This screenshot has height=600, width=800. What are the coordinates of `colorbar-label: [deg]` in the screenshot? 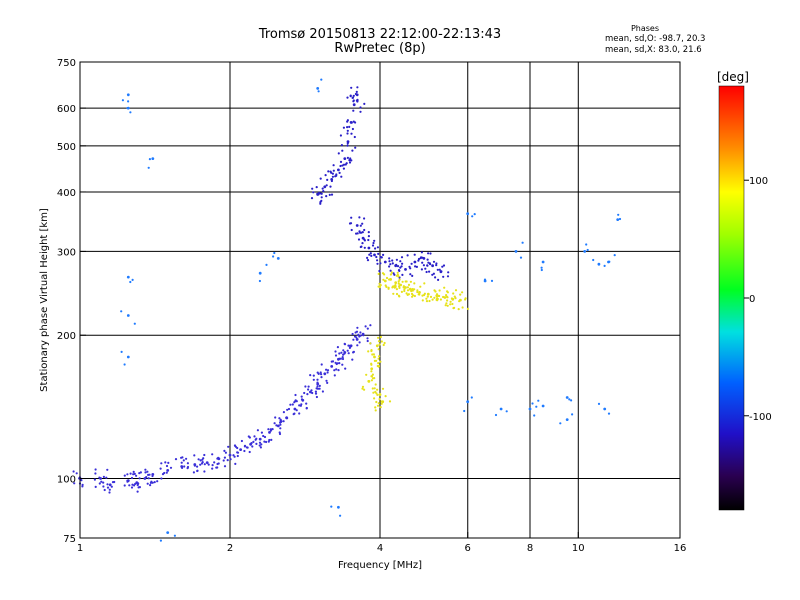 It's located at (733, 77).